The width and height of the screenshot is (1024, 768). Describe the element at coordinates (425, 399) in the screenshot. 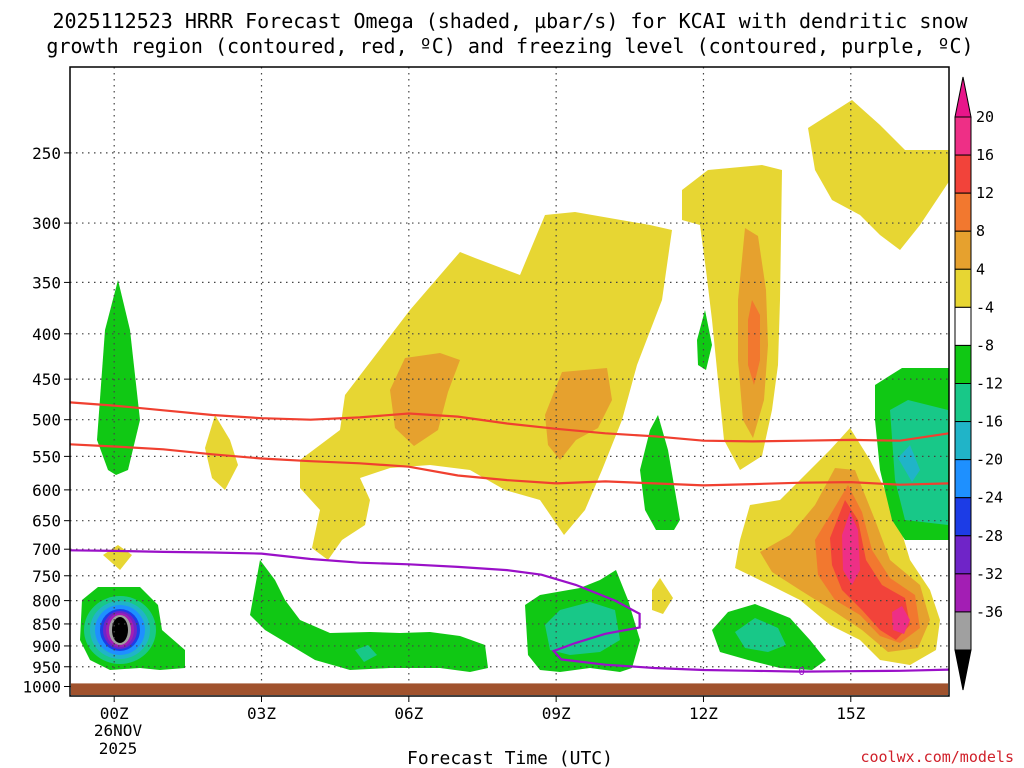

I see `omega-ascent-orange-06z` at that location.